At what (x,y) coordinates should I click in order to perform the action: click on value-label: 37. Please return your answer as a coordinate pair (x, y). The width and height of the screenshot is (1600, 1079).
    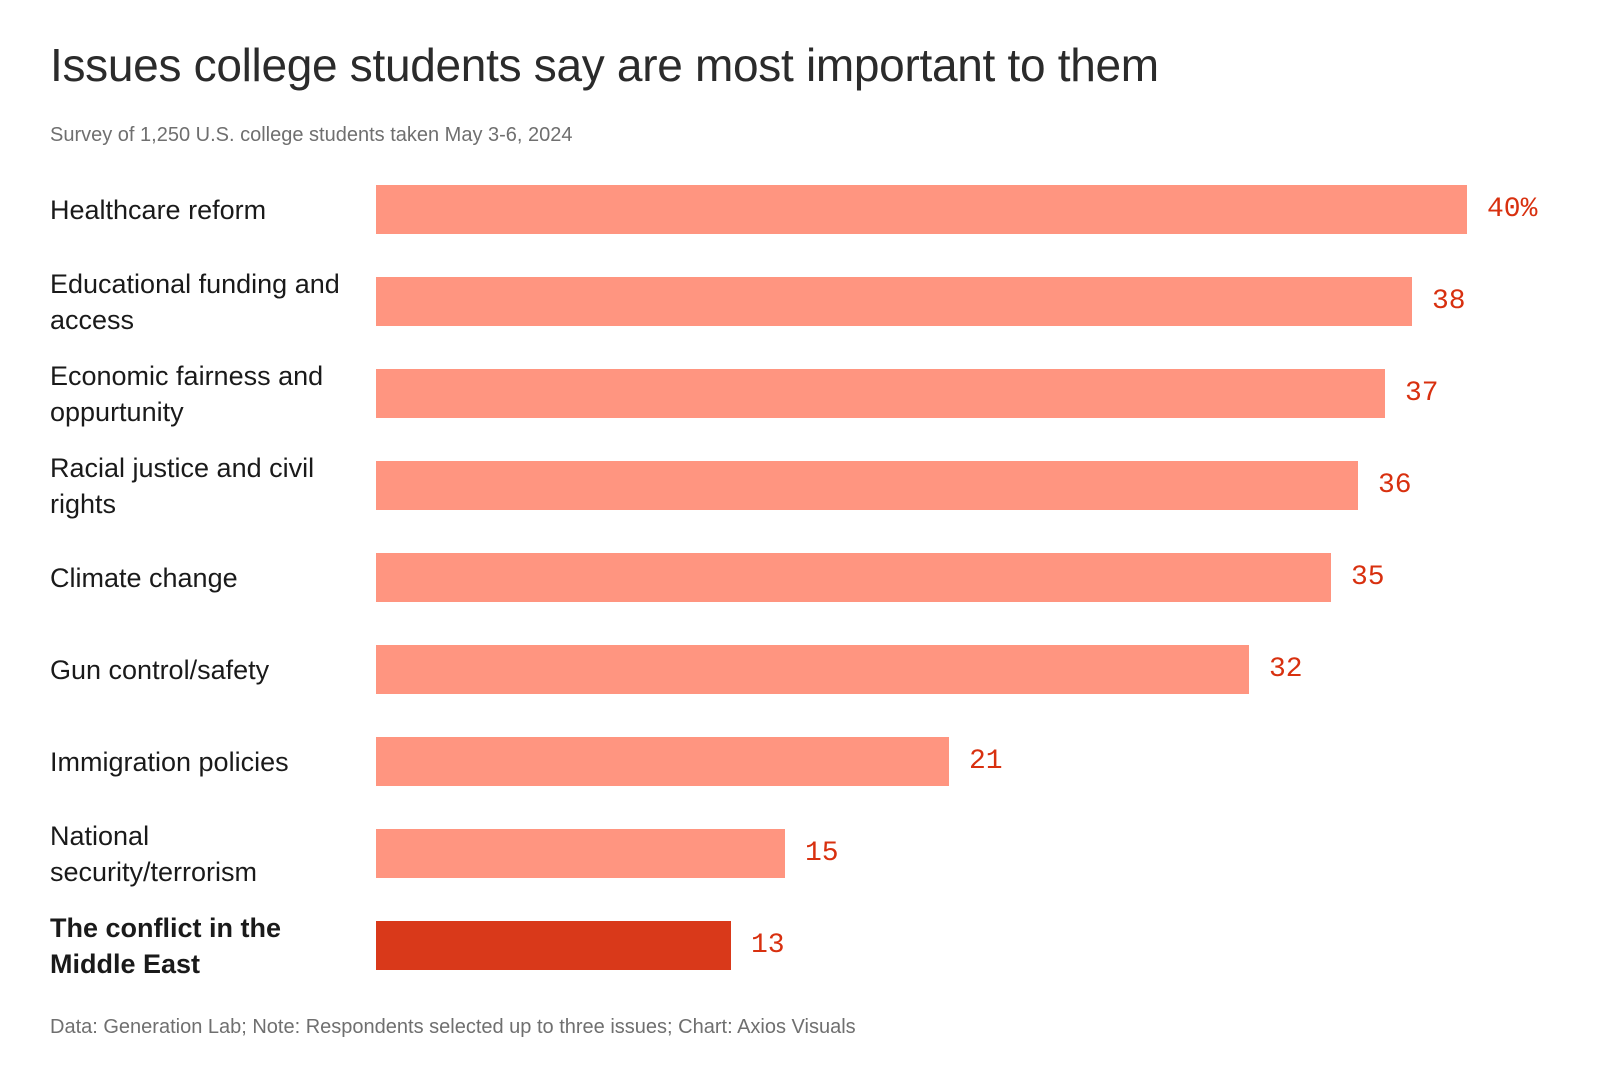
    Looking at the image, I should click on (1422, 393).